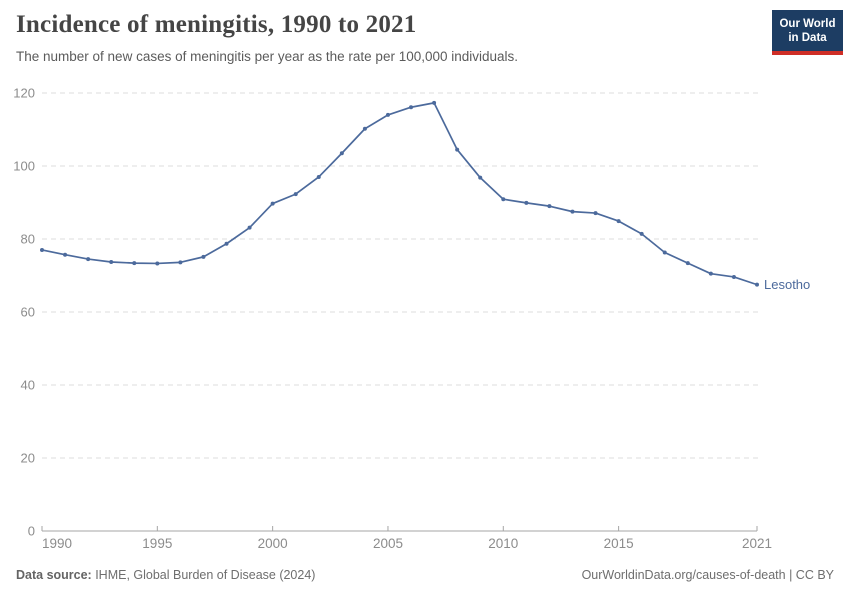 This screenshot has width=850, height=600. I want to click on data-point-1992, so click(88, 259).